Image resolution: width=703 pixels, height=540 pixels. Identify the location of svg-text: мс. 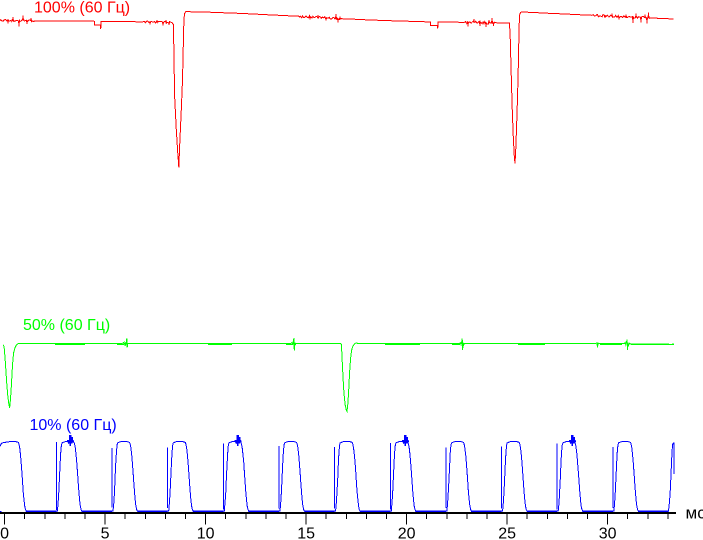
(694, 512).